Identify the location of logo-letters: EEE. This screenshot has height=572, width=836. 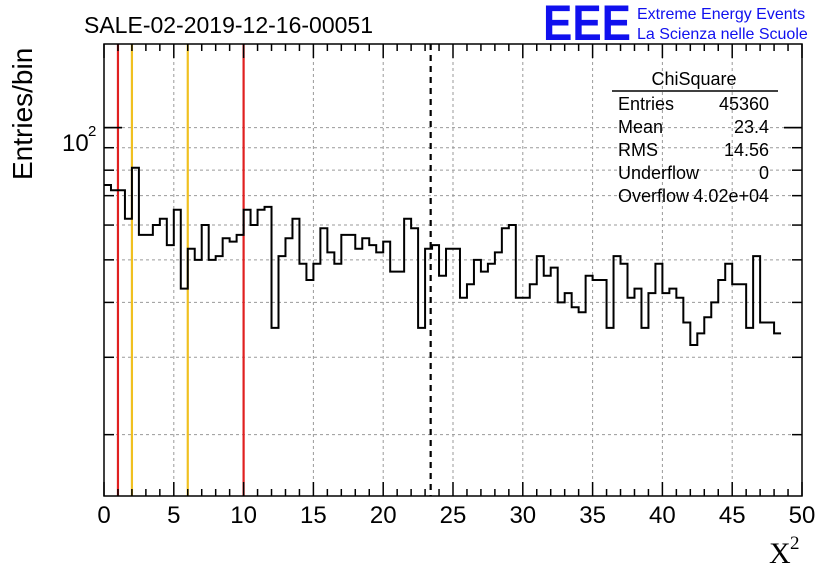
(587, 25).